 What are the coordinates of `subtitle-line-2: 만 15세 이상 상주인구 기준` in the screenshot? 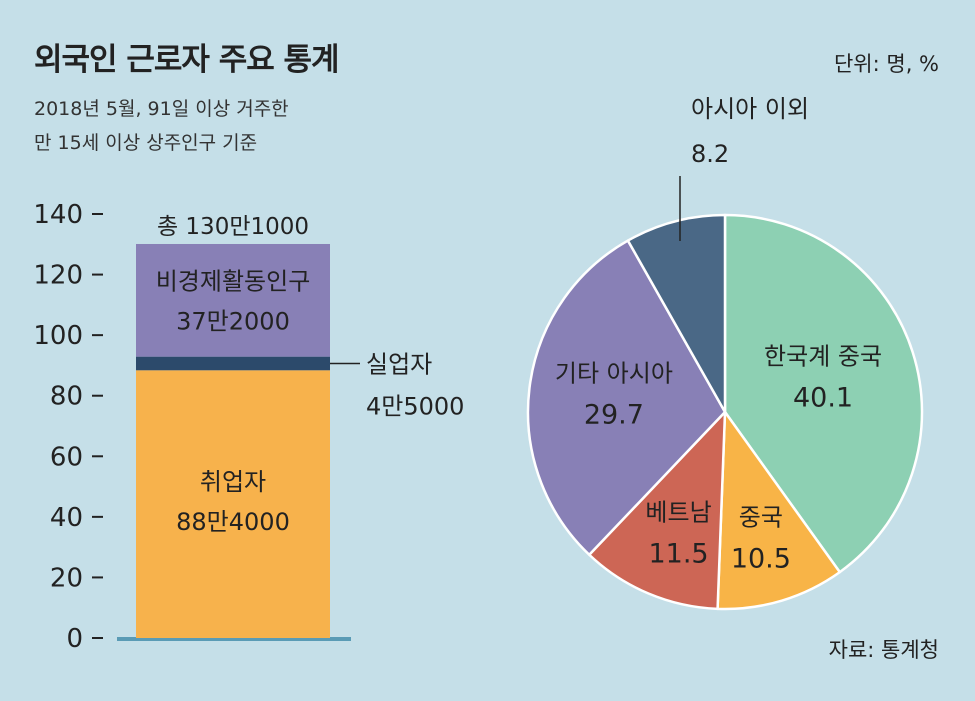 It's located at (146, 143).